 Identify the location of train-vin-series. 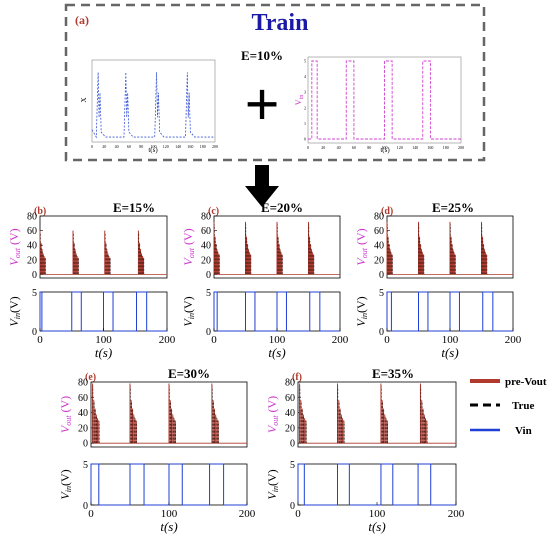
(384, 100).